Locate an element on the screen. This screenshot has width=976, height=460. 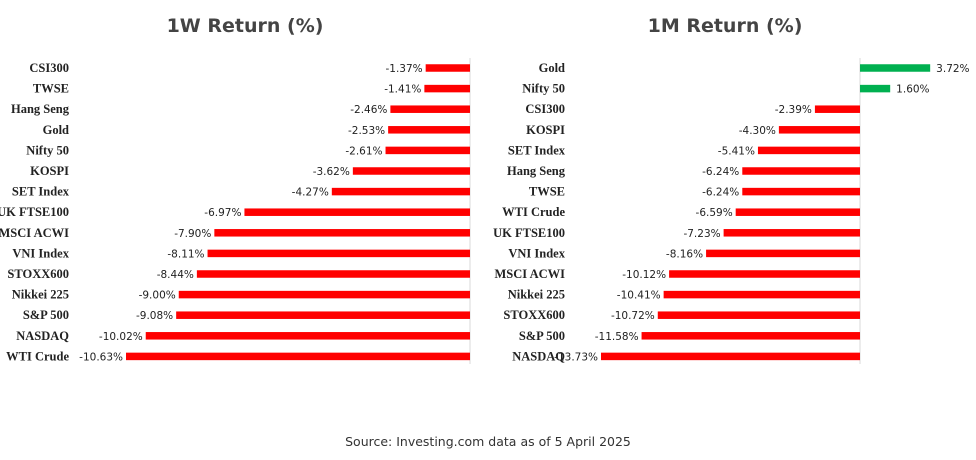
value-label: -11.58% is located at coordinates (617, 337).